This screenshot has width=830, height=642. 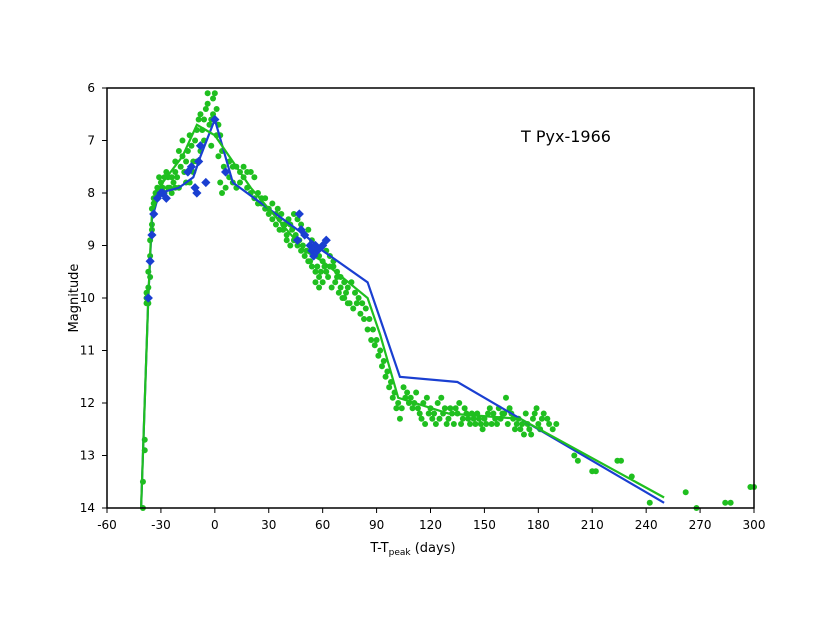 I want to click on y-tick-label: 11, so click(x=87, y=351).